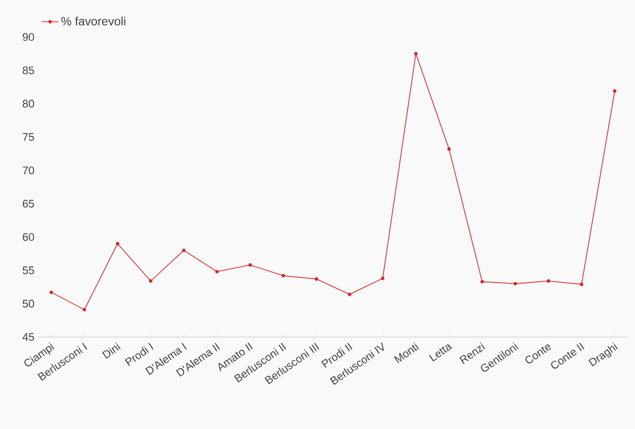 The height and width of the screenshot is (429, 635). I want to click on y-tick-label: 60, so click(28, 237).